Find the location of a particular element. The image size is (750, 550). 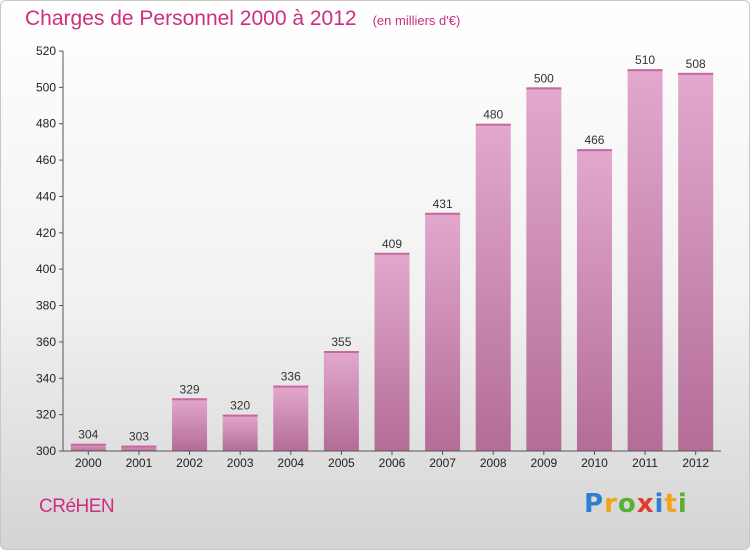

x-tick-label: 2000 is located at coordinates (88, 463).